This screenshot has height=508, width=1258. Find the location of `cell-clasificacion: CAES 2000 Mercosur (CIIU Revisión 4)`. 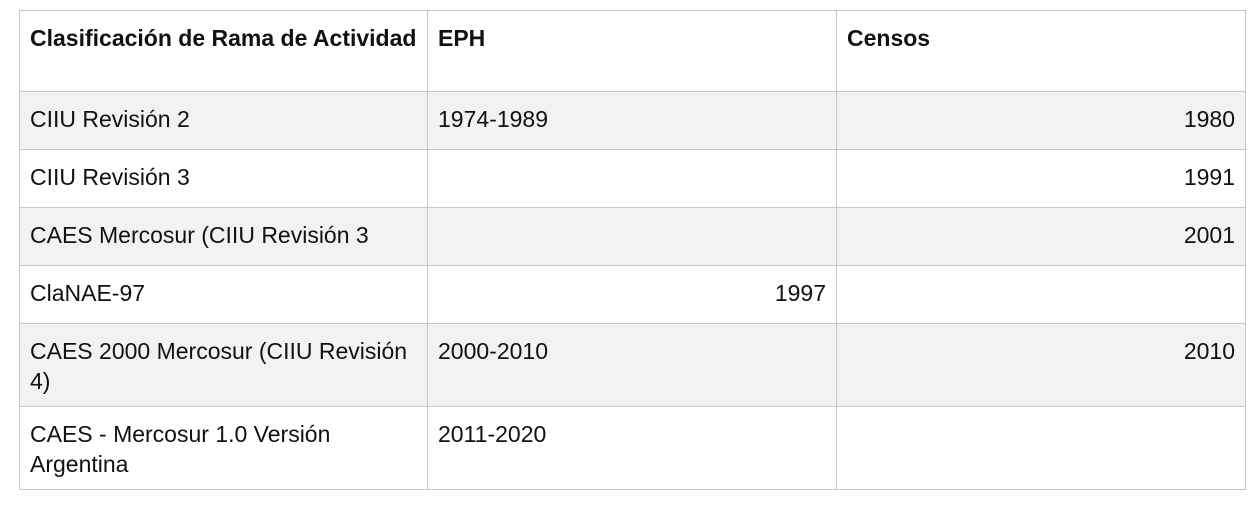

cell-clasificacion: CAES 2000 Mercosur (CIIU Revisión 4) is located at coordinates (223, 365).